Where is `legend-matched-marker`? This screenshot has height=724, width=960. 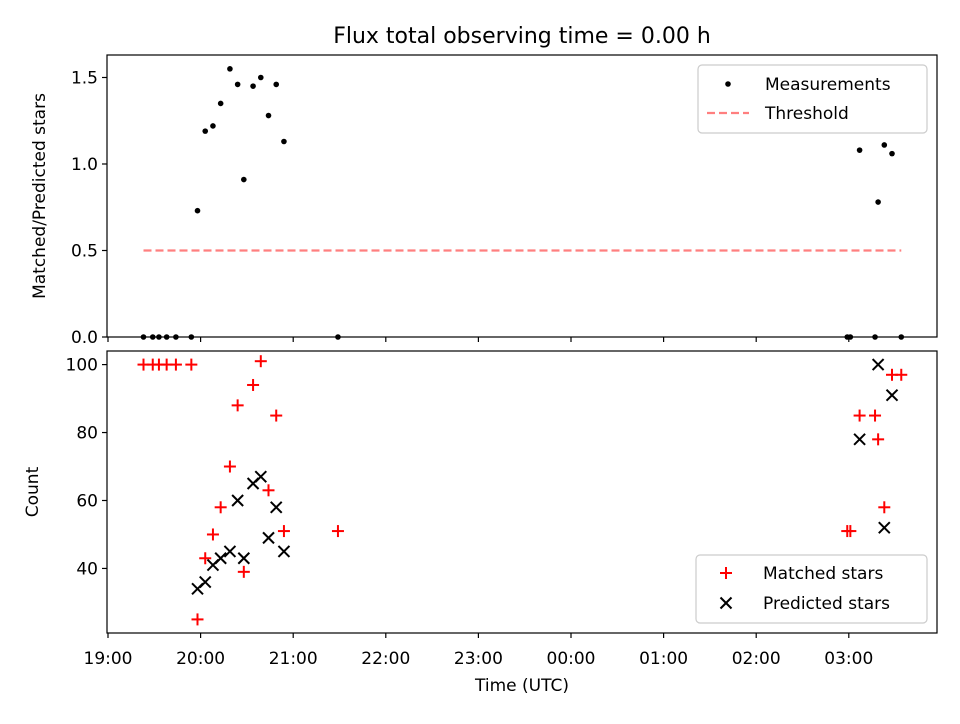 legend-matched-marker is located at coordinates (726, 573).